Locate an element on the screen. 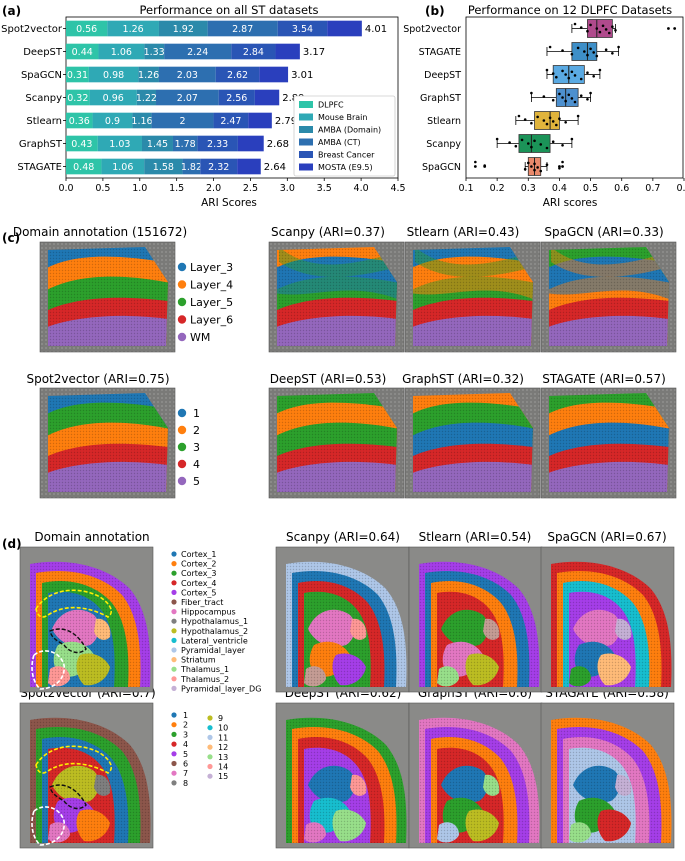  chart-a-data-label: 2.56 is located at coordinates (236, 98).